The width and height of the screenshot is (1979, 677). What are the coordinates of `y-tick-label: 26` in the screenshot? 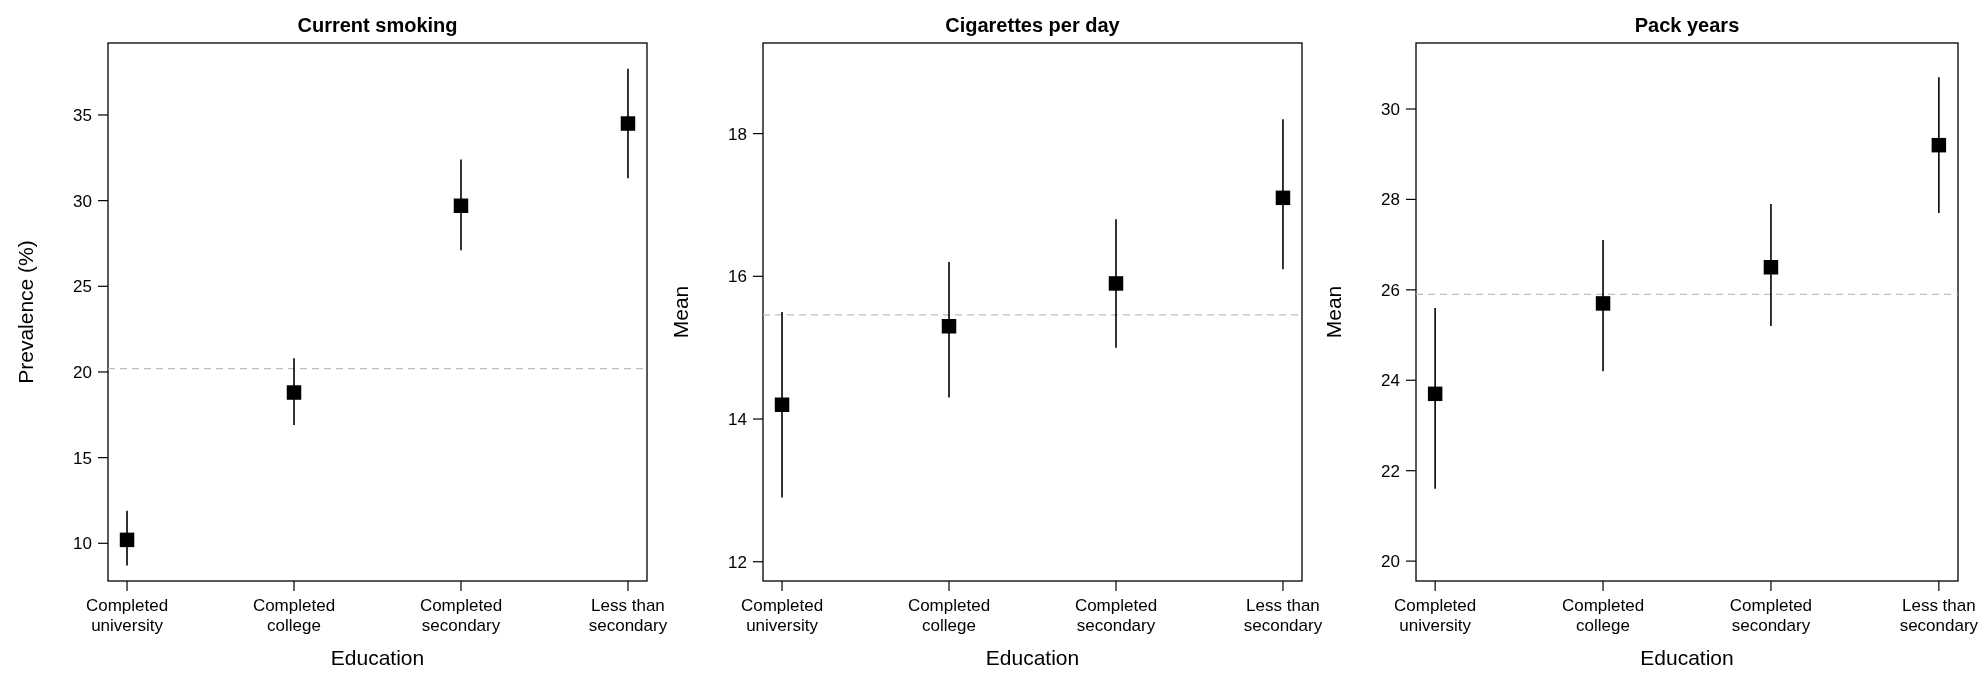 It's located at (1390, 290).